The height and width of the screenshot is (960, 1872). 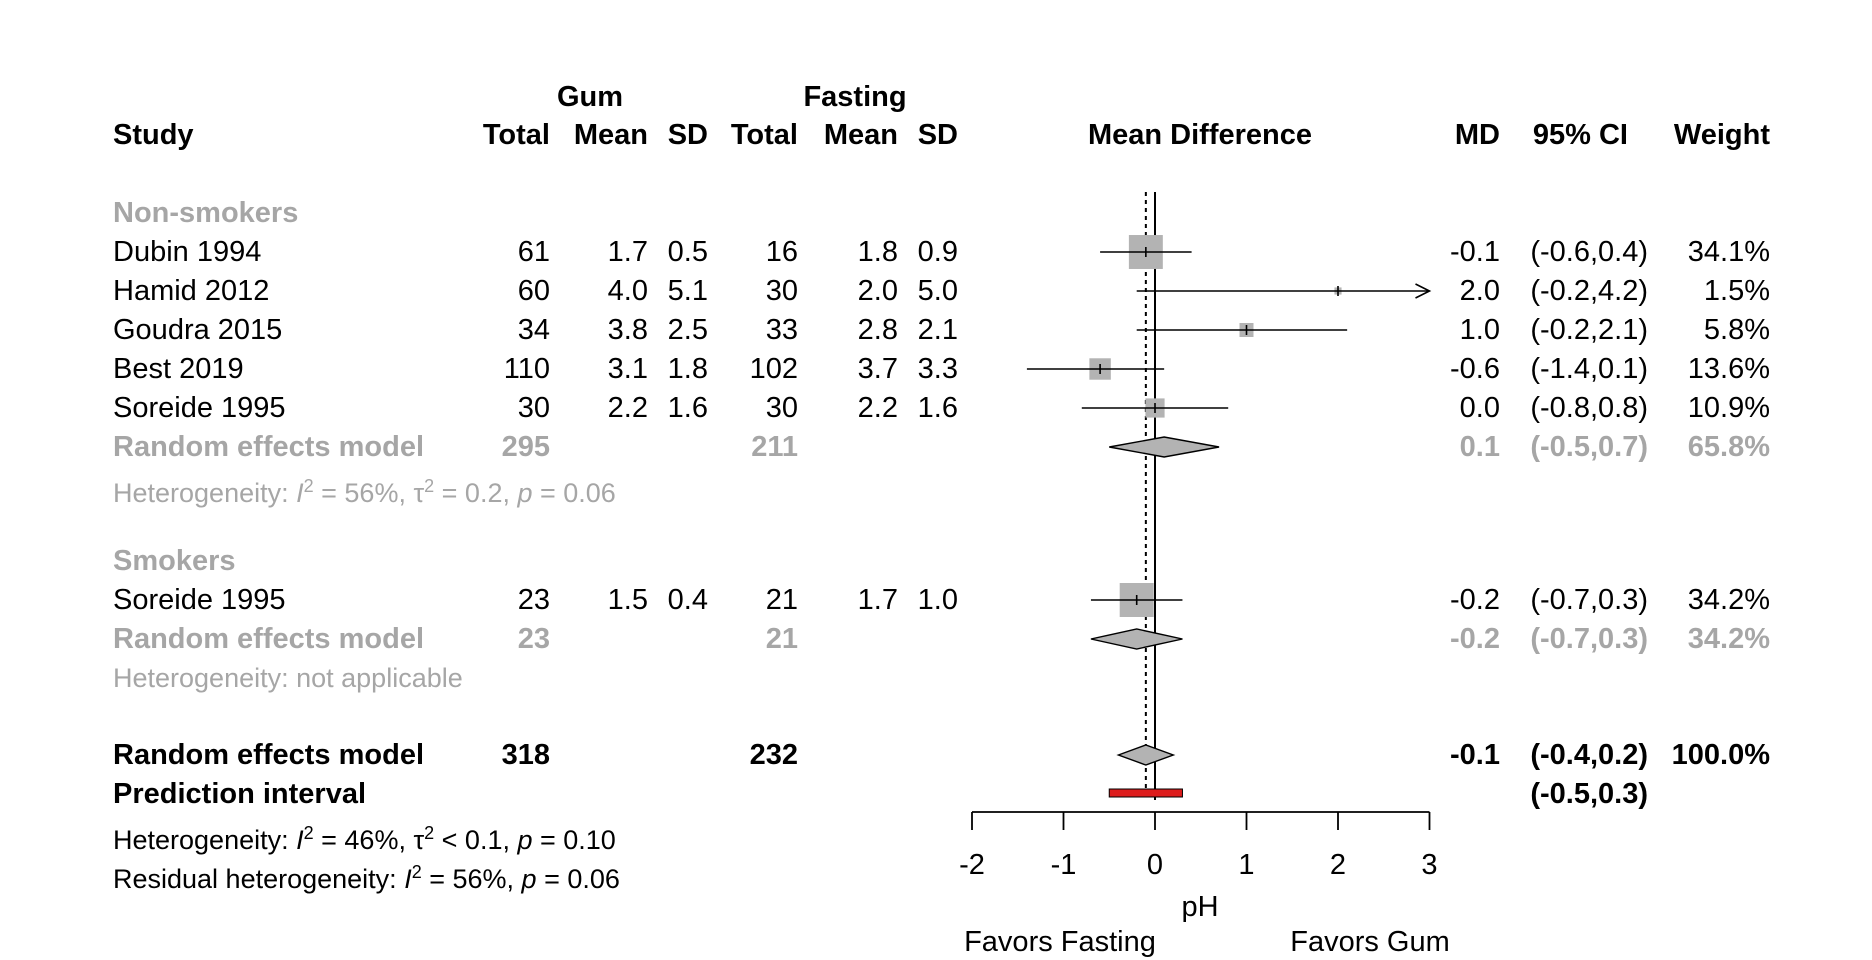 What do you see at coordinates (1589, 755) in the screenshot?
I see `ci-cell: (-0.4,0.2)` at bounding box center [1589, 755].